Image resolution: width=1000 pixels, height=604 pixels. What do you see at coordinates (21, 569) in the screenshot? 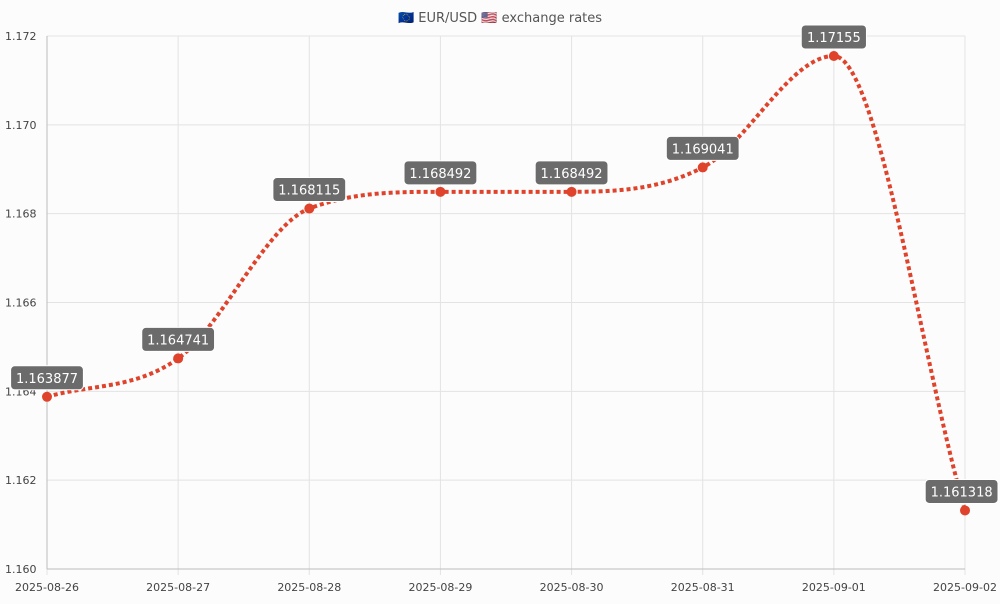
I see `y-tick-label: 1.160` at bounding box center [21, 569].